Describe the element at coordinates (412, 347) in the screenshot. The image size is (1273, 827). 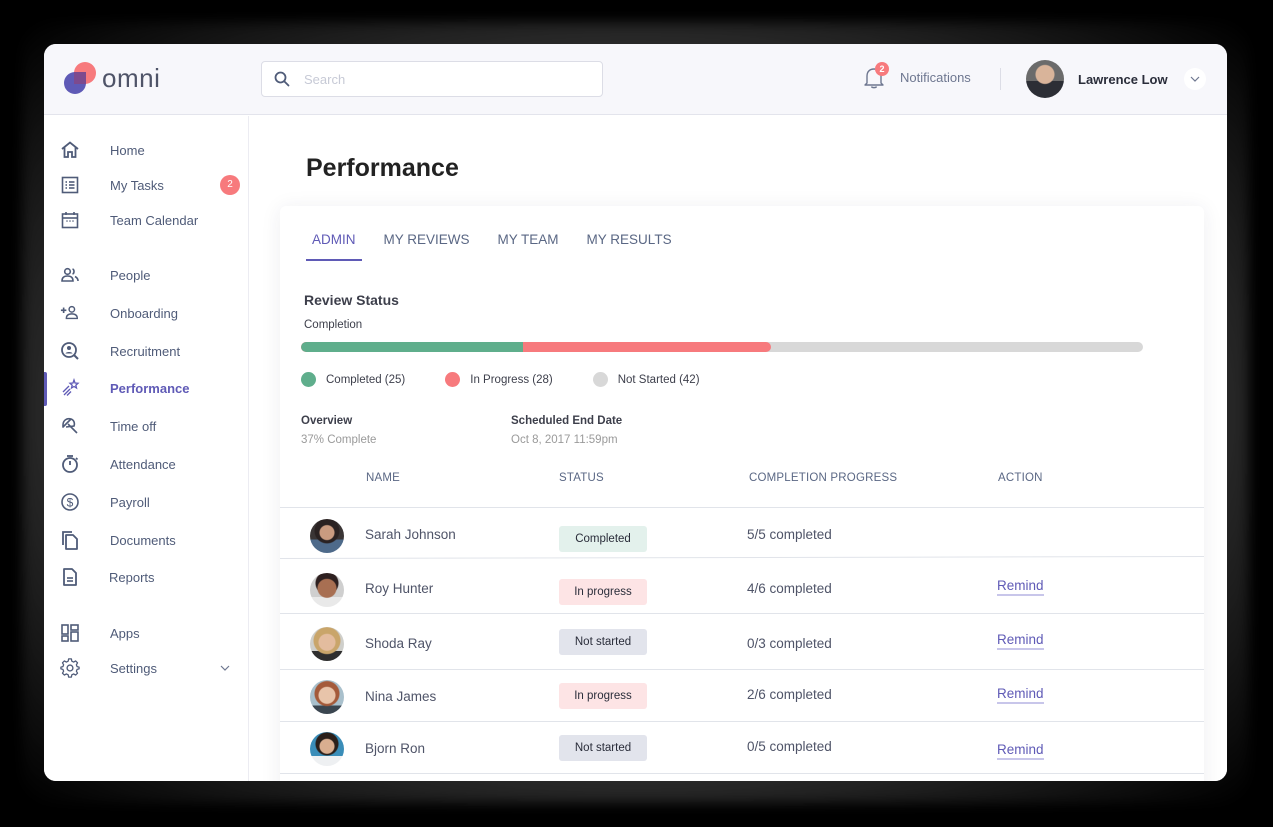
I see `progress-segment-completed` at that location.